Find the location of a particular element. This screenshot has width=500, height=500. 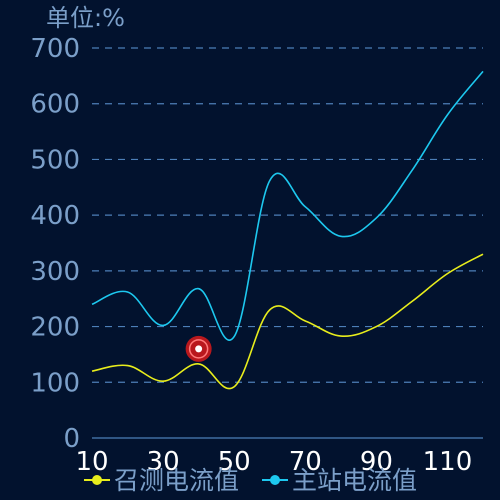

x-tick-label: 70 is located at coordinates (305, 462).